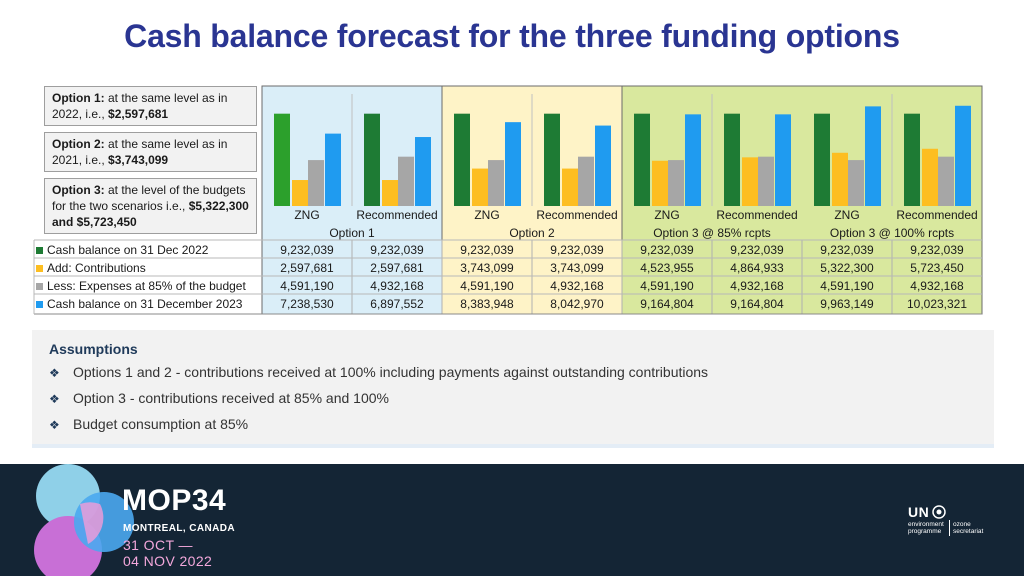  Describe the element at coordinates (939, 512) in the screenshot. I see `un-emblem-icon` at that location.